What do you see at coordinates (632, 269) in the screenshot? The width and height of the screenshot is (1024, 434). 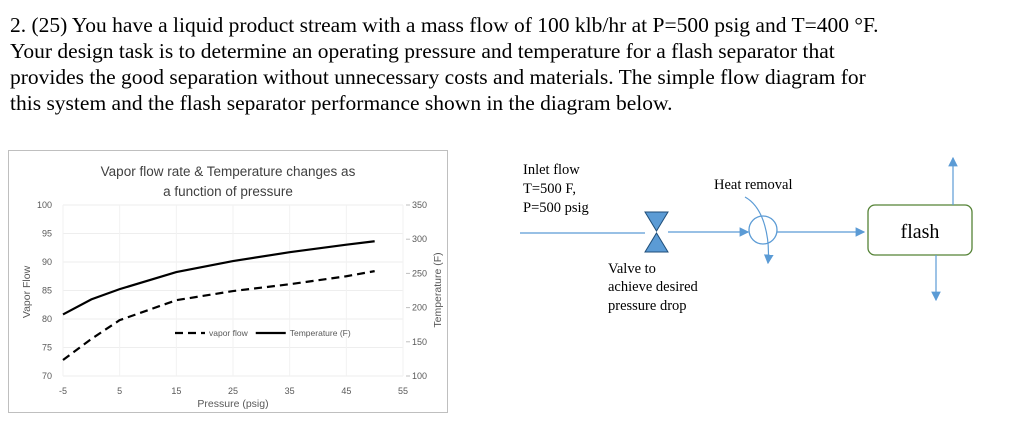 I see `valve-label: Valve to` at bounding box center [632, 269].